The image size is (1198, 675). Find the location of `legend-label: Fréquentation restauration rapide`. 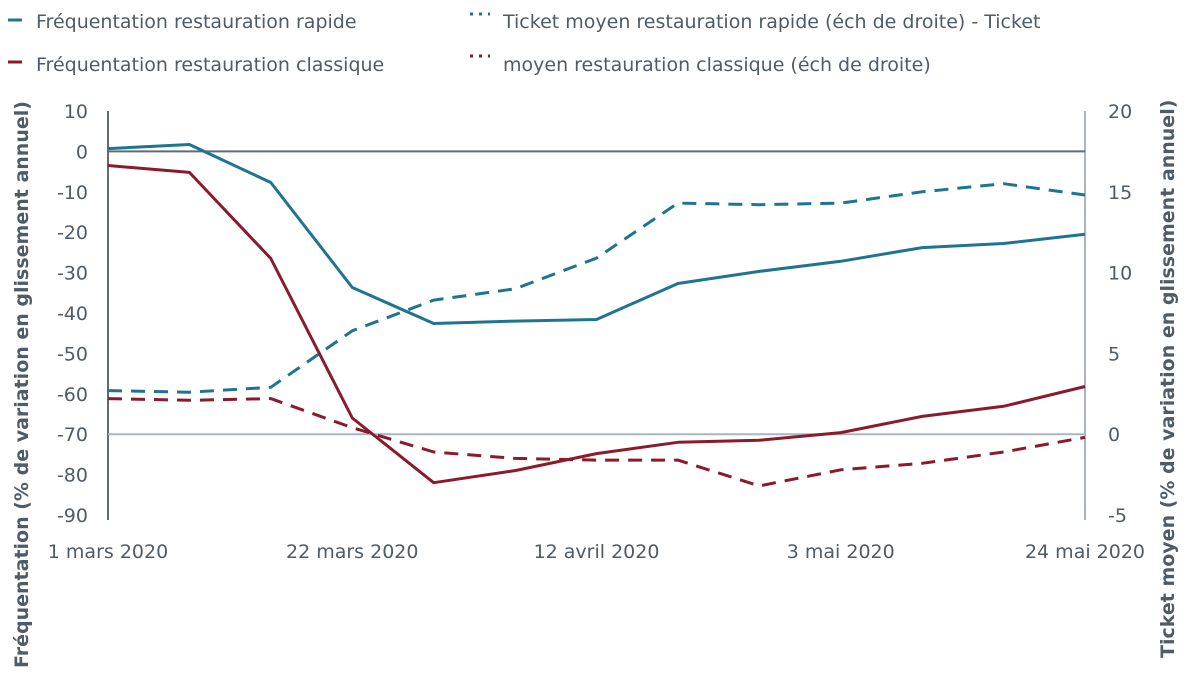

legend-label: Fréquentation restauration rapide is located at coordinates (196, 22).